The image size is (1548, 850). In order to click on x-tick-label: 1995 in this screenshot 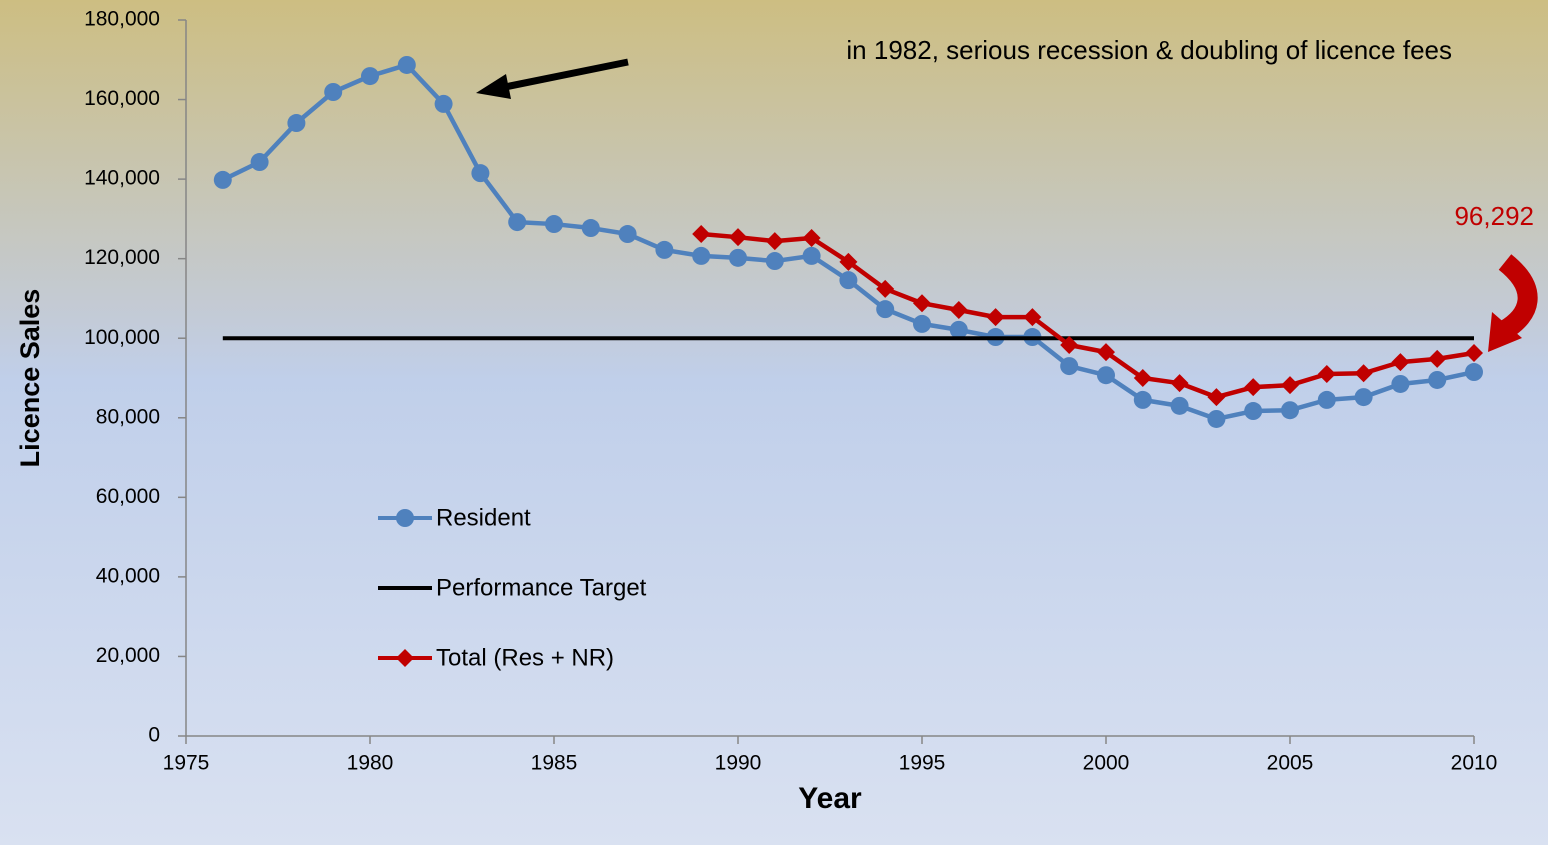, I will do `click(922, 763)`.